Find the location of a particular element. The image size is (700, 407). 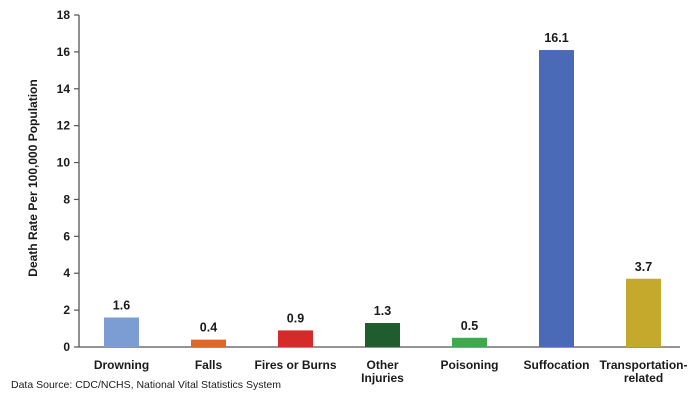

x-tick-label: Falls is located at coordinates (209, 365).